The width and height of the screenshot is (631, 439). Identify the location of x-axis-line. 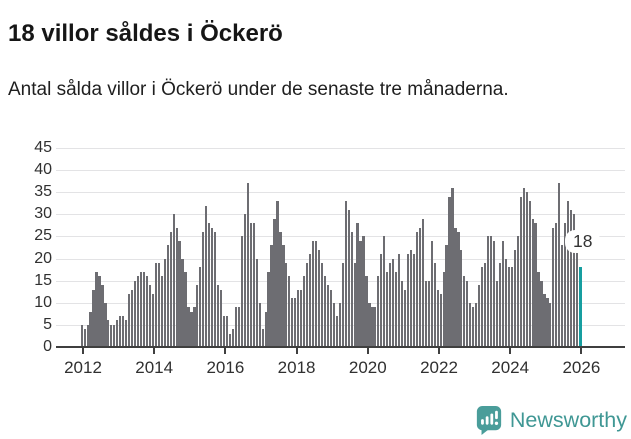
(340, 347).